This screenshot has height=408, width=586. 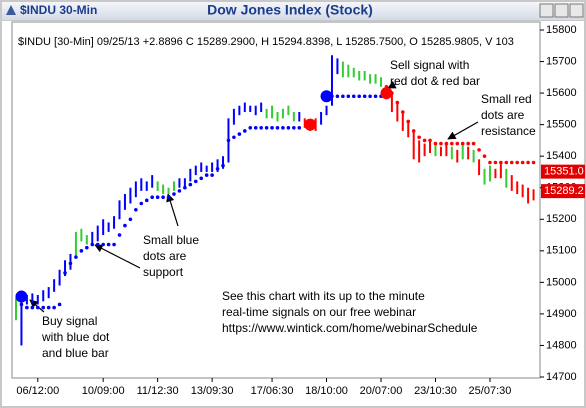 What do you see at coordinates (561, 125) in the screenshot?
I see `y-tick-label: 15500` at bounding box center [561, 125].